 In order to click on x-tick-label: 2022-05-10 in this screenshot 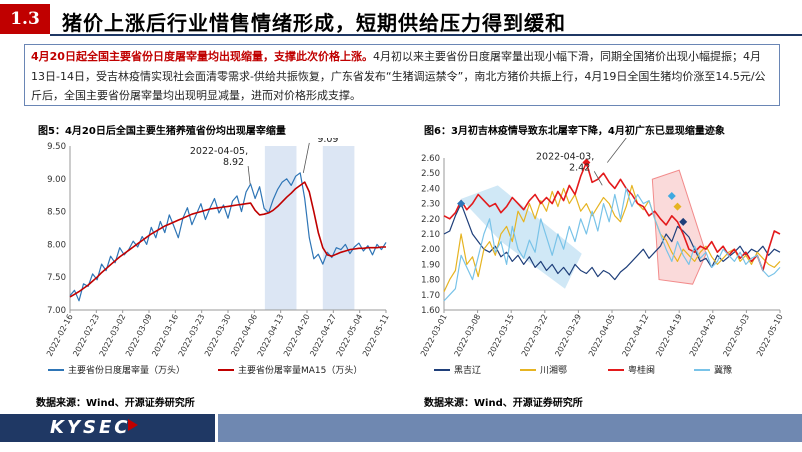, I will do `click(770, 335)`.